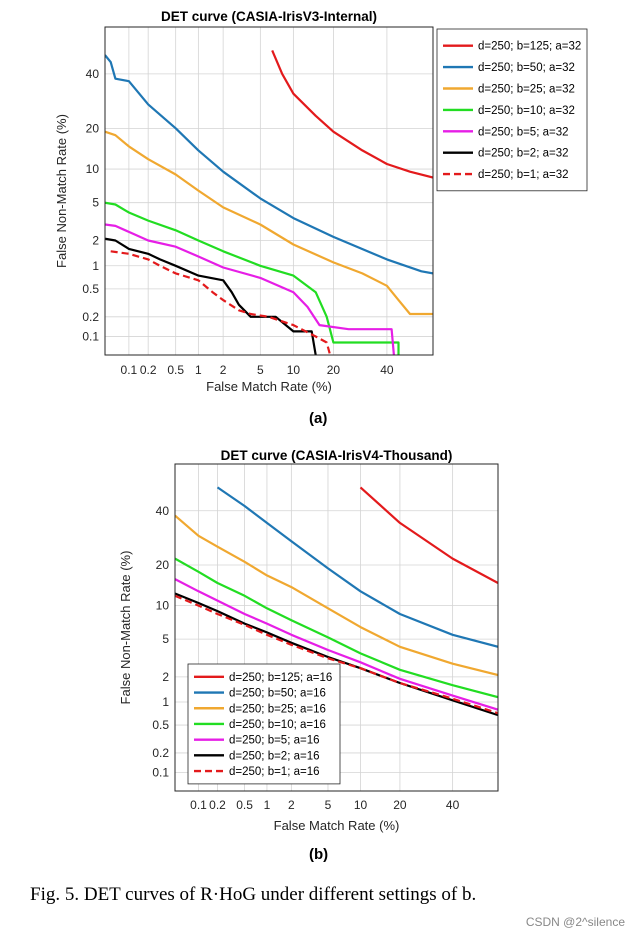  Describe the element at coordinates (277, 725) in the screenshot. I see `legend-label-4: d=250; b=10; a=16` at that location.